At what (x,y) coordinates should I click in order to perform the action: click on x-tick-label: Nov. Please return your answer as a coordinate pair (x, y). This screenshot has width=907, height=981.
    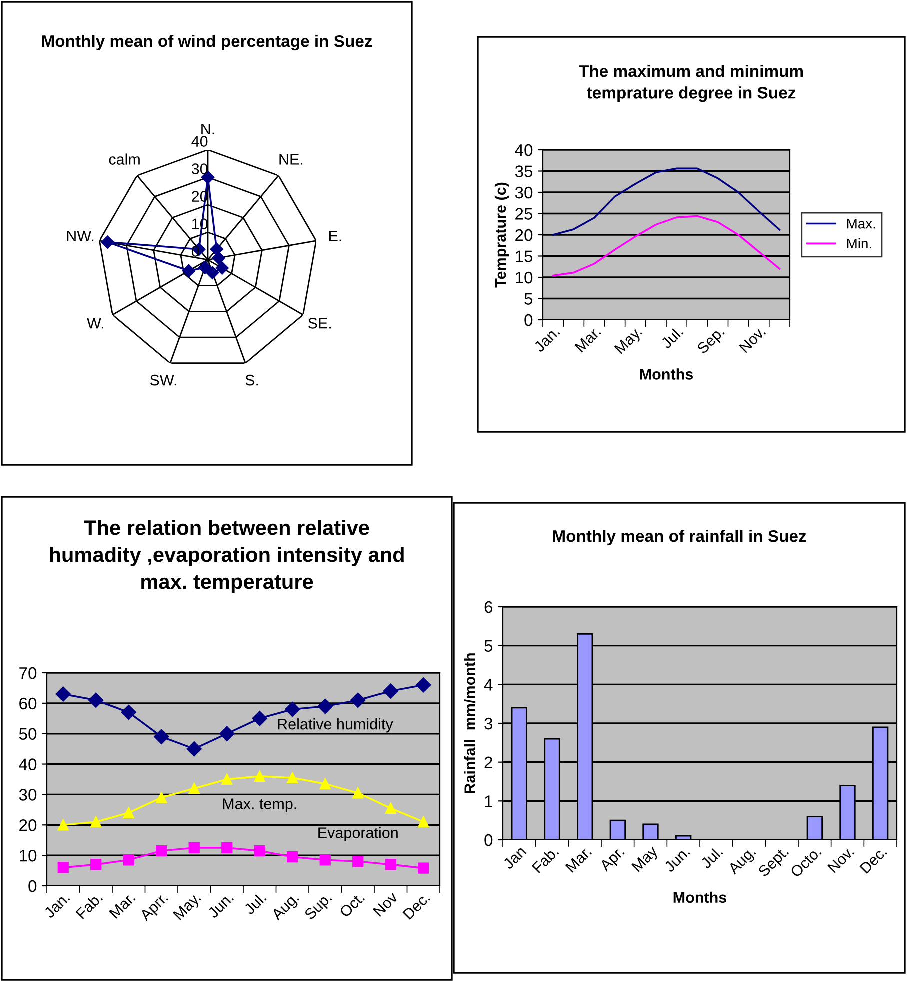
    Looking at the image, I should click on (385, 904).